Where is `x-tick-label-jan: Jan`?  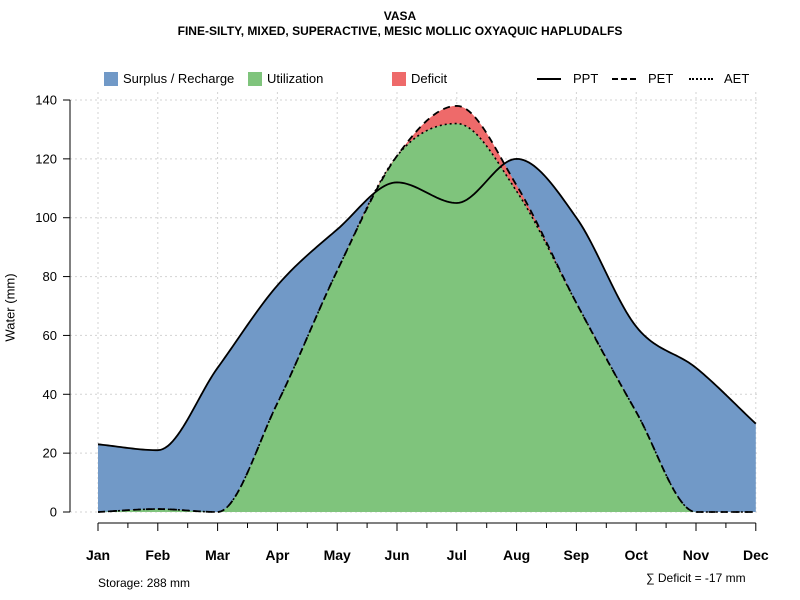
x-tick-label-jan: Jan is located at coordinates (98, 555).